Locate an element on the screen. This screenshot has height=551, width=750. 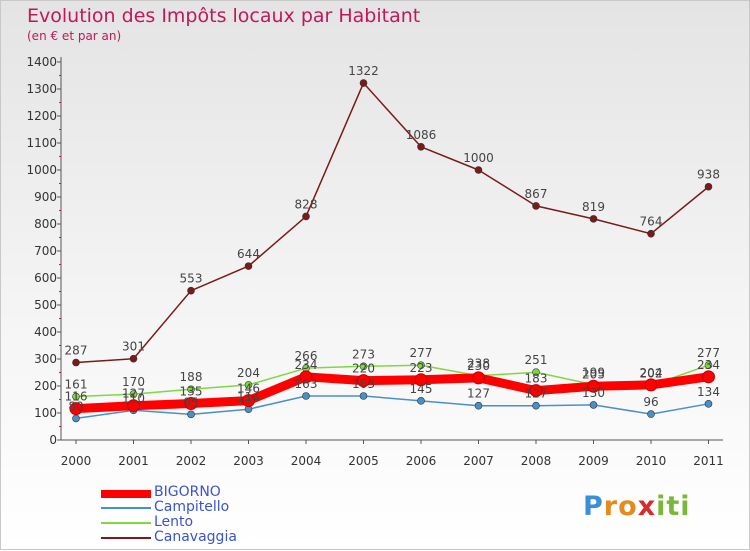
data-label-campitello: 95 is located at coordinates (190, 402).